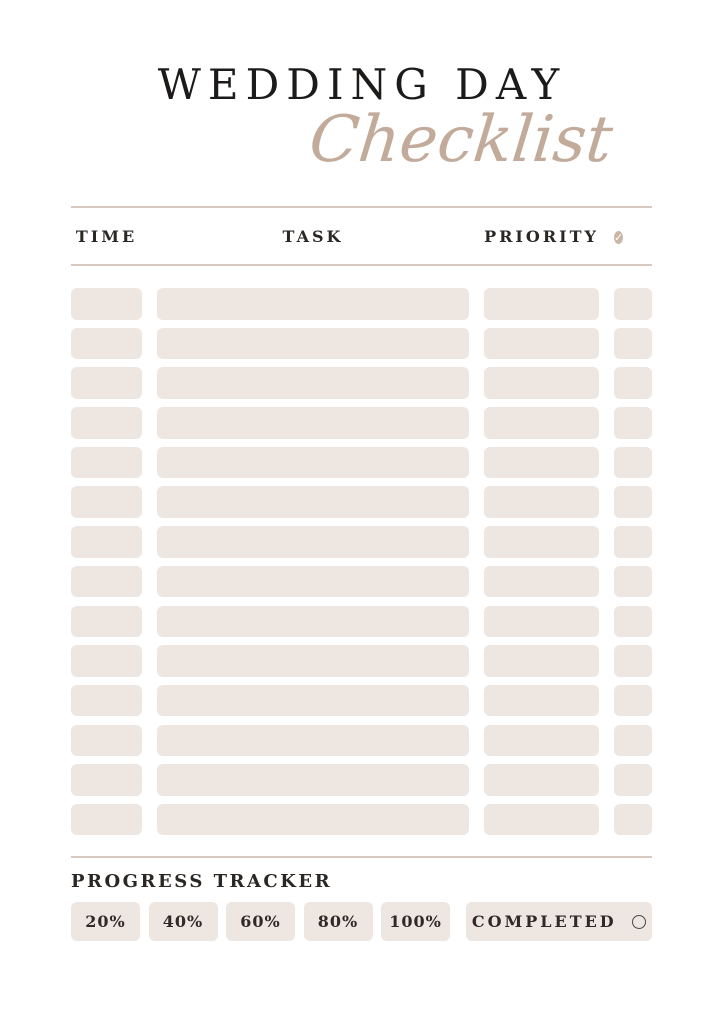  Describe the element at coordinates (460, 140) in the screenshot. I see `page-subtitle: Checklist` at that location.